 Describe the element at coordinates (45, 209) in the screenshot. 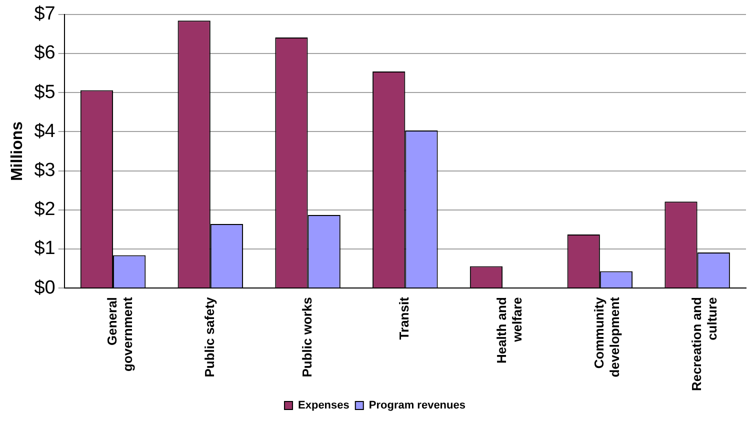

I see `y-tick-label: $2` at that location.